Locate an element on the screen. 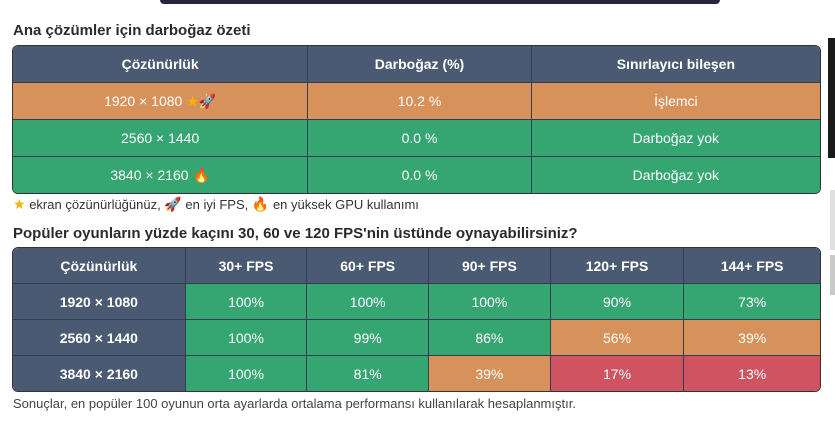 The height and width of the screenshot is (421, 835). table-row: 2560 × 1440 100% 99% 86% 56% 39% is located at coordinates (416, 338).